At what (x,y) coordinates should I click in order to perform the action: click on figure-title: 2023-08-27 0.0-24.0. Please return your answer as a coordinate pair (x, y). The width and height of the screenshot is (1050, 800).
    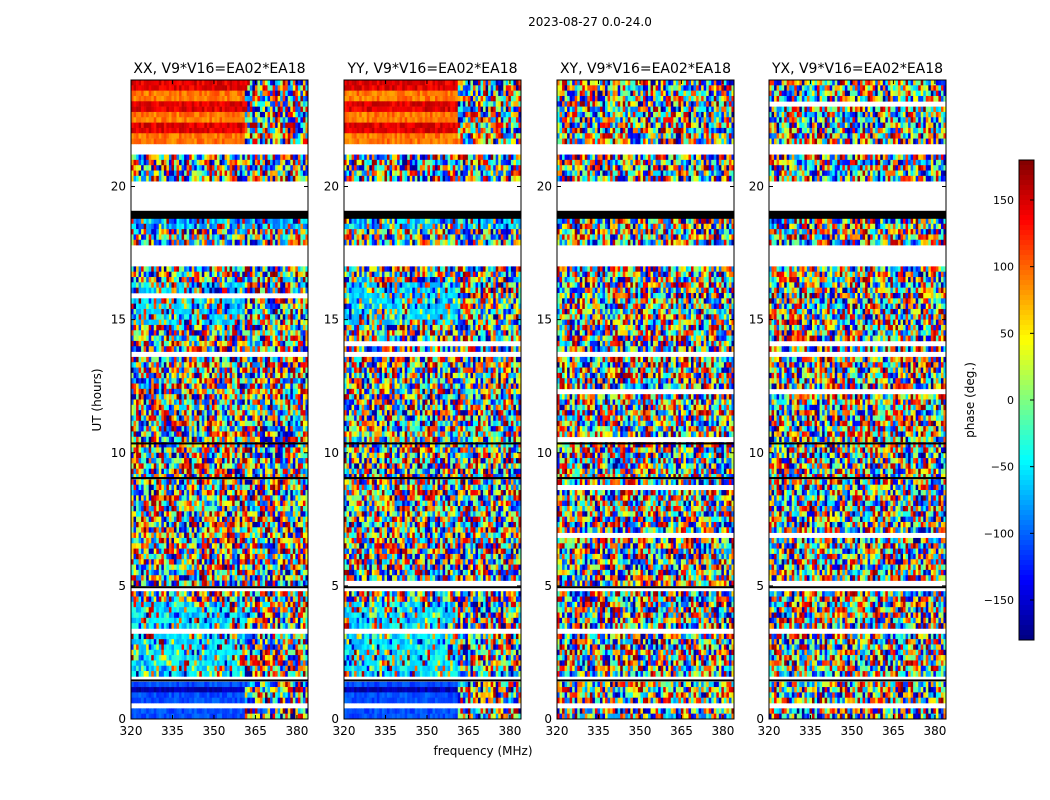
    Looking at the image, I should click on (590, 22).